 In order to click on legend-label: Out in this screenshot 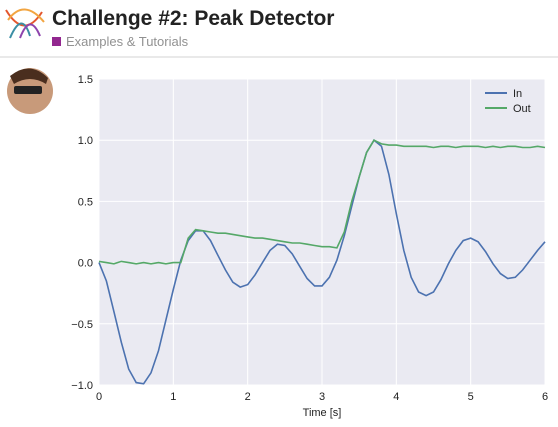, I will do `click(522, 109)`.